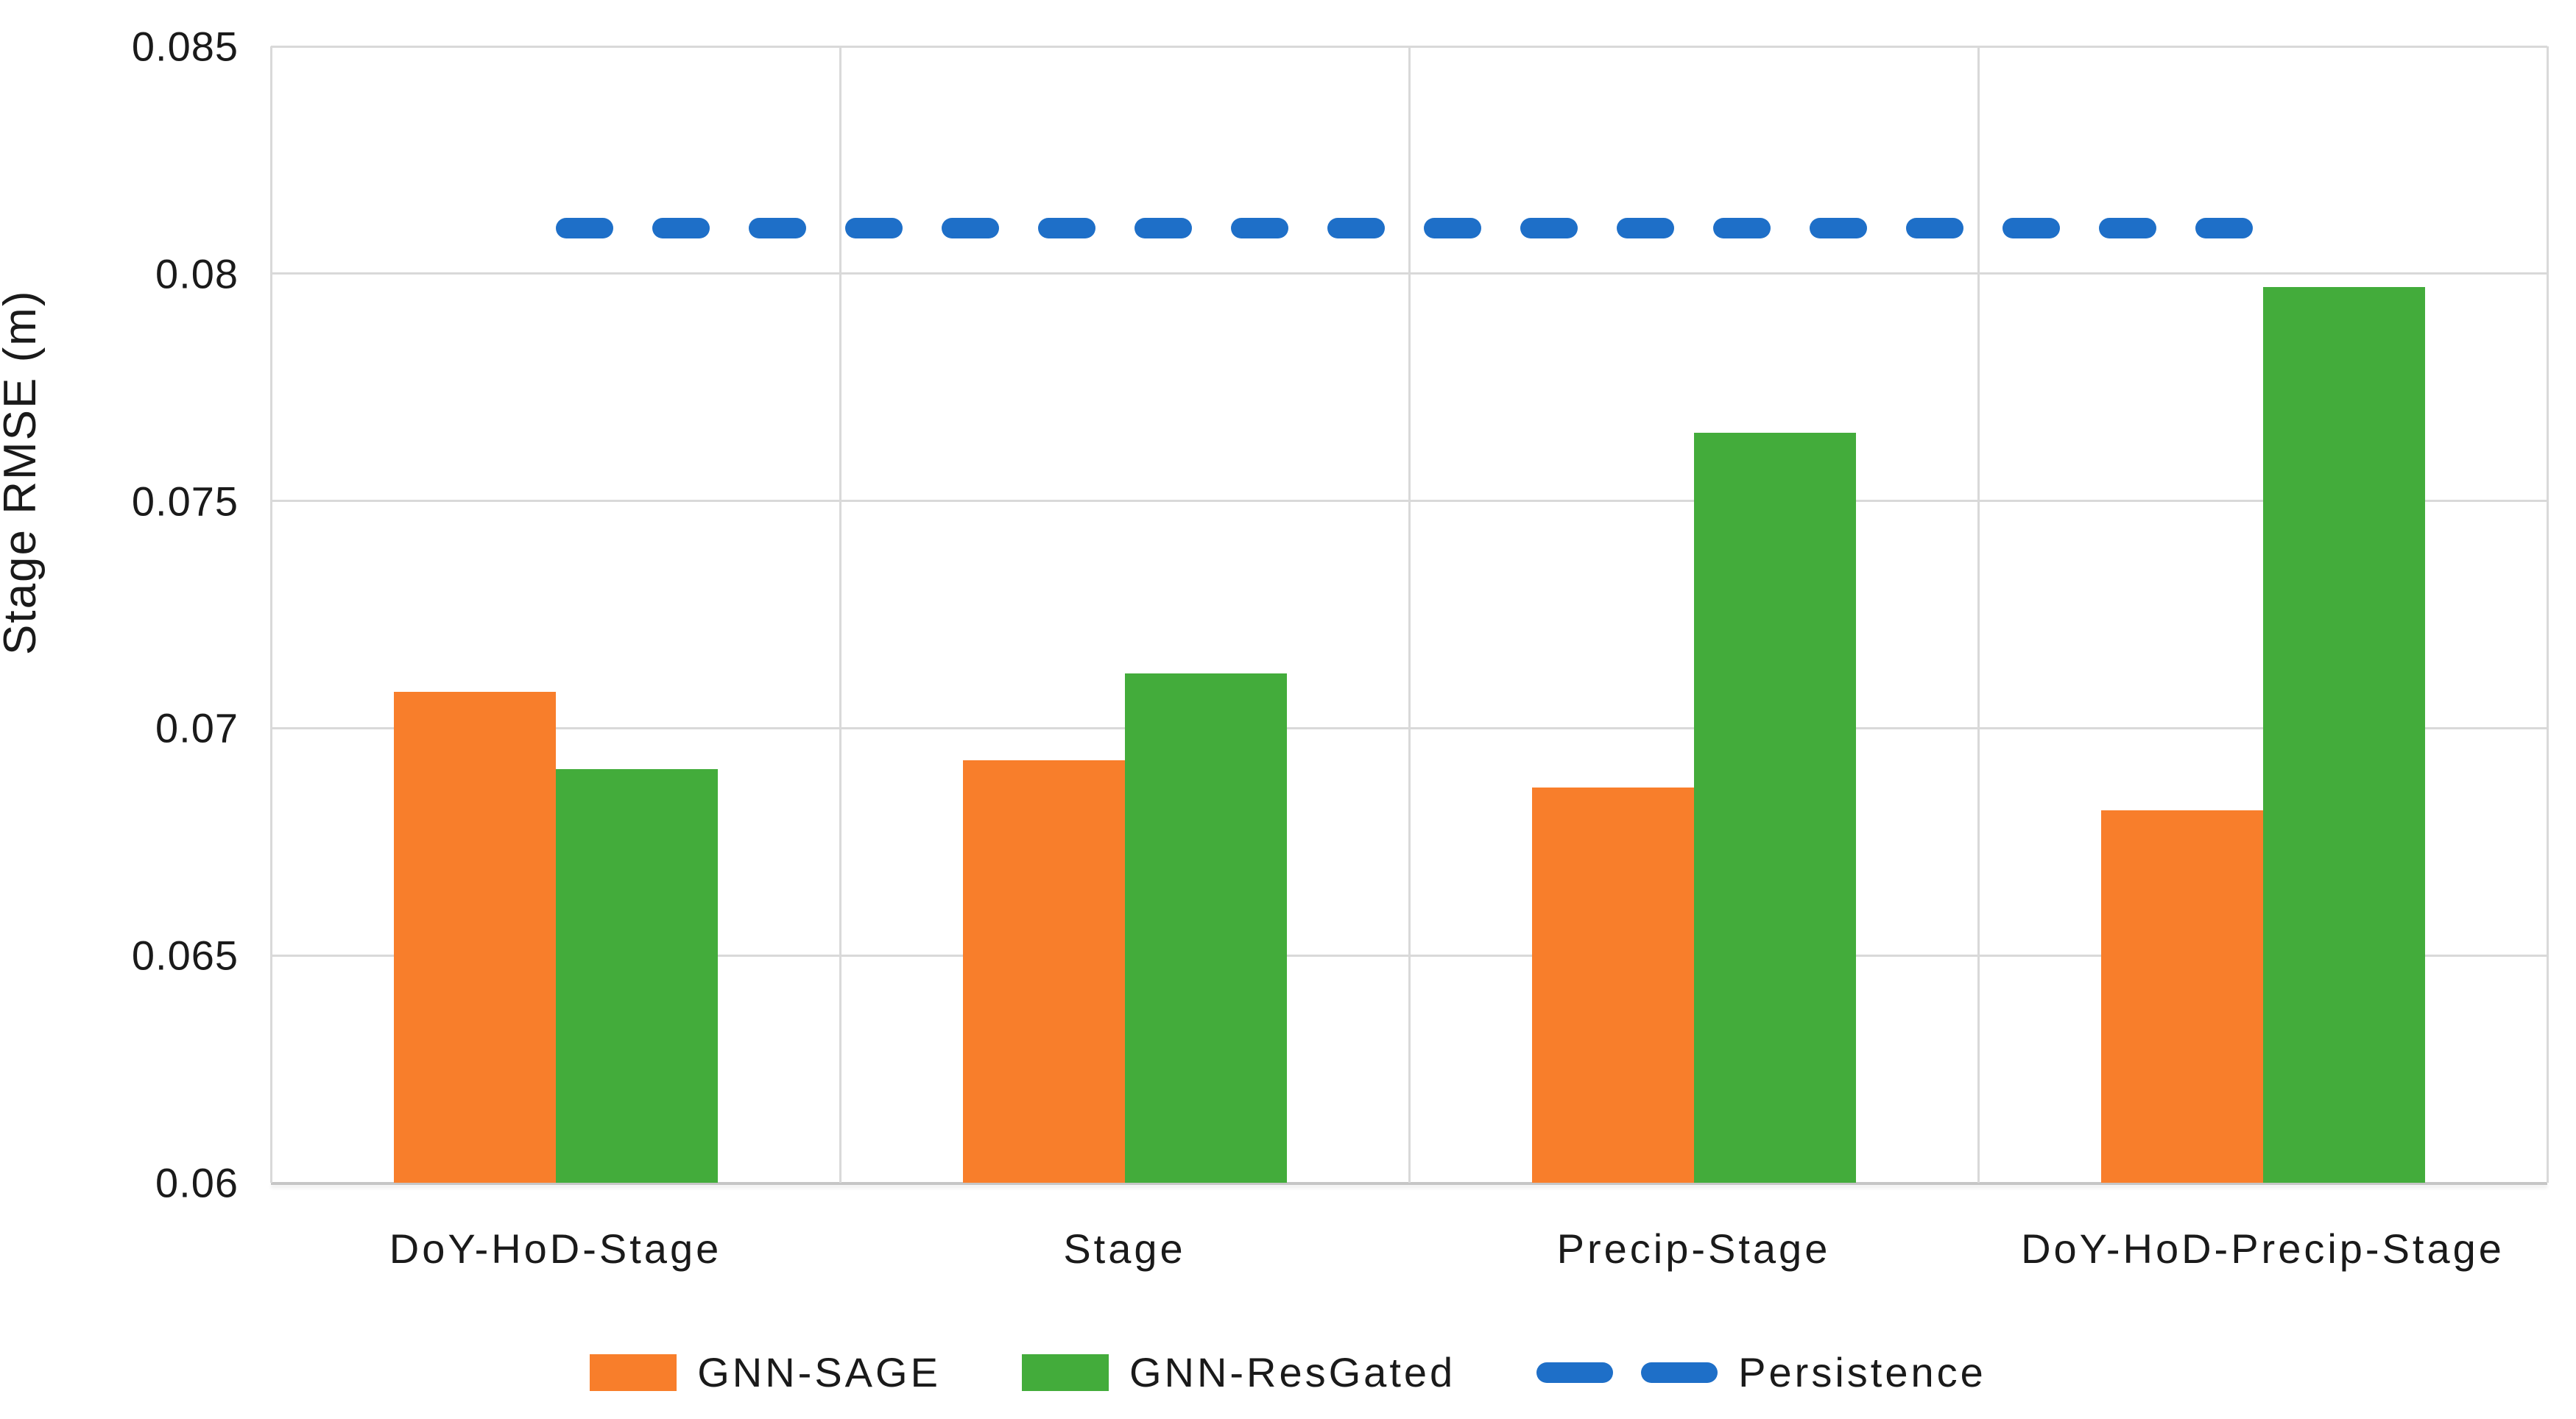 This screenshot has height=1419, width=2576. I want to click on bar-gnn-resgated-precip-stage, so click(1774, 807).